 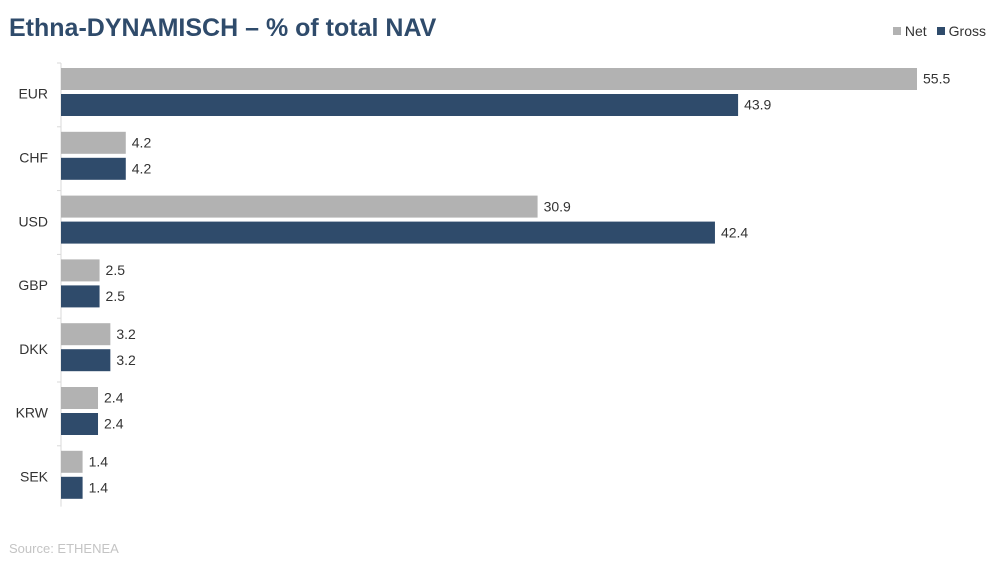 I want to click on source-note: Source: ETHENEA, so click(x=64, y=548).